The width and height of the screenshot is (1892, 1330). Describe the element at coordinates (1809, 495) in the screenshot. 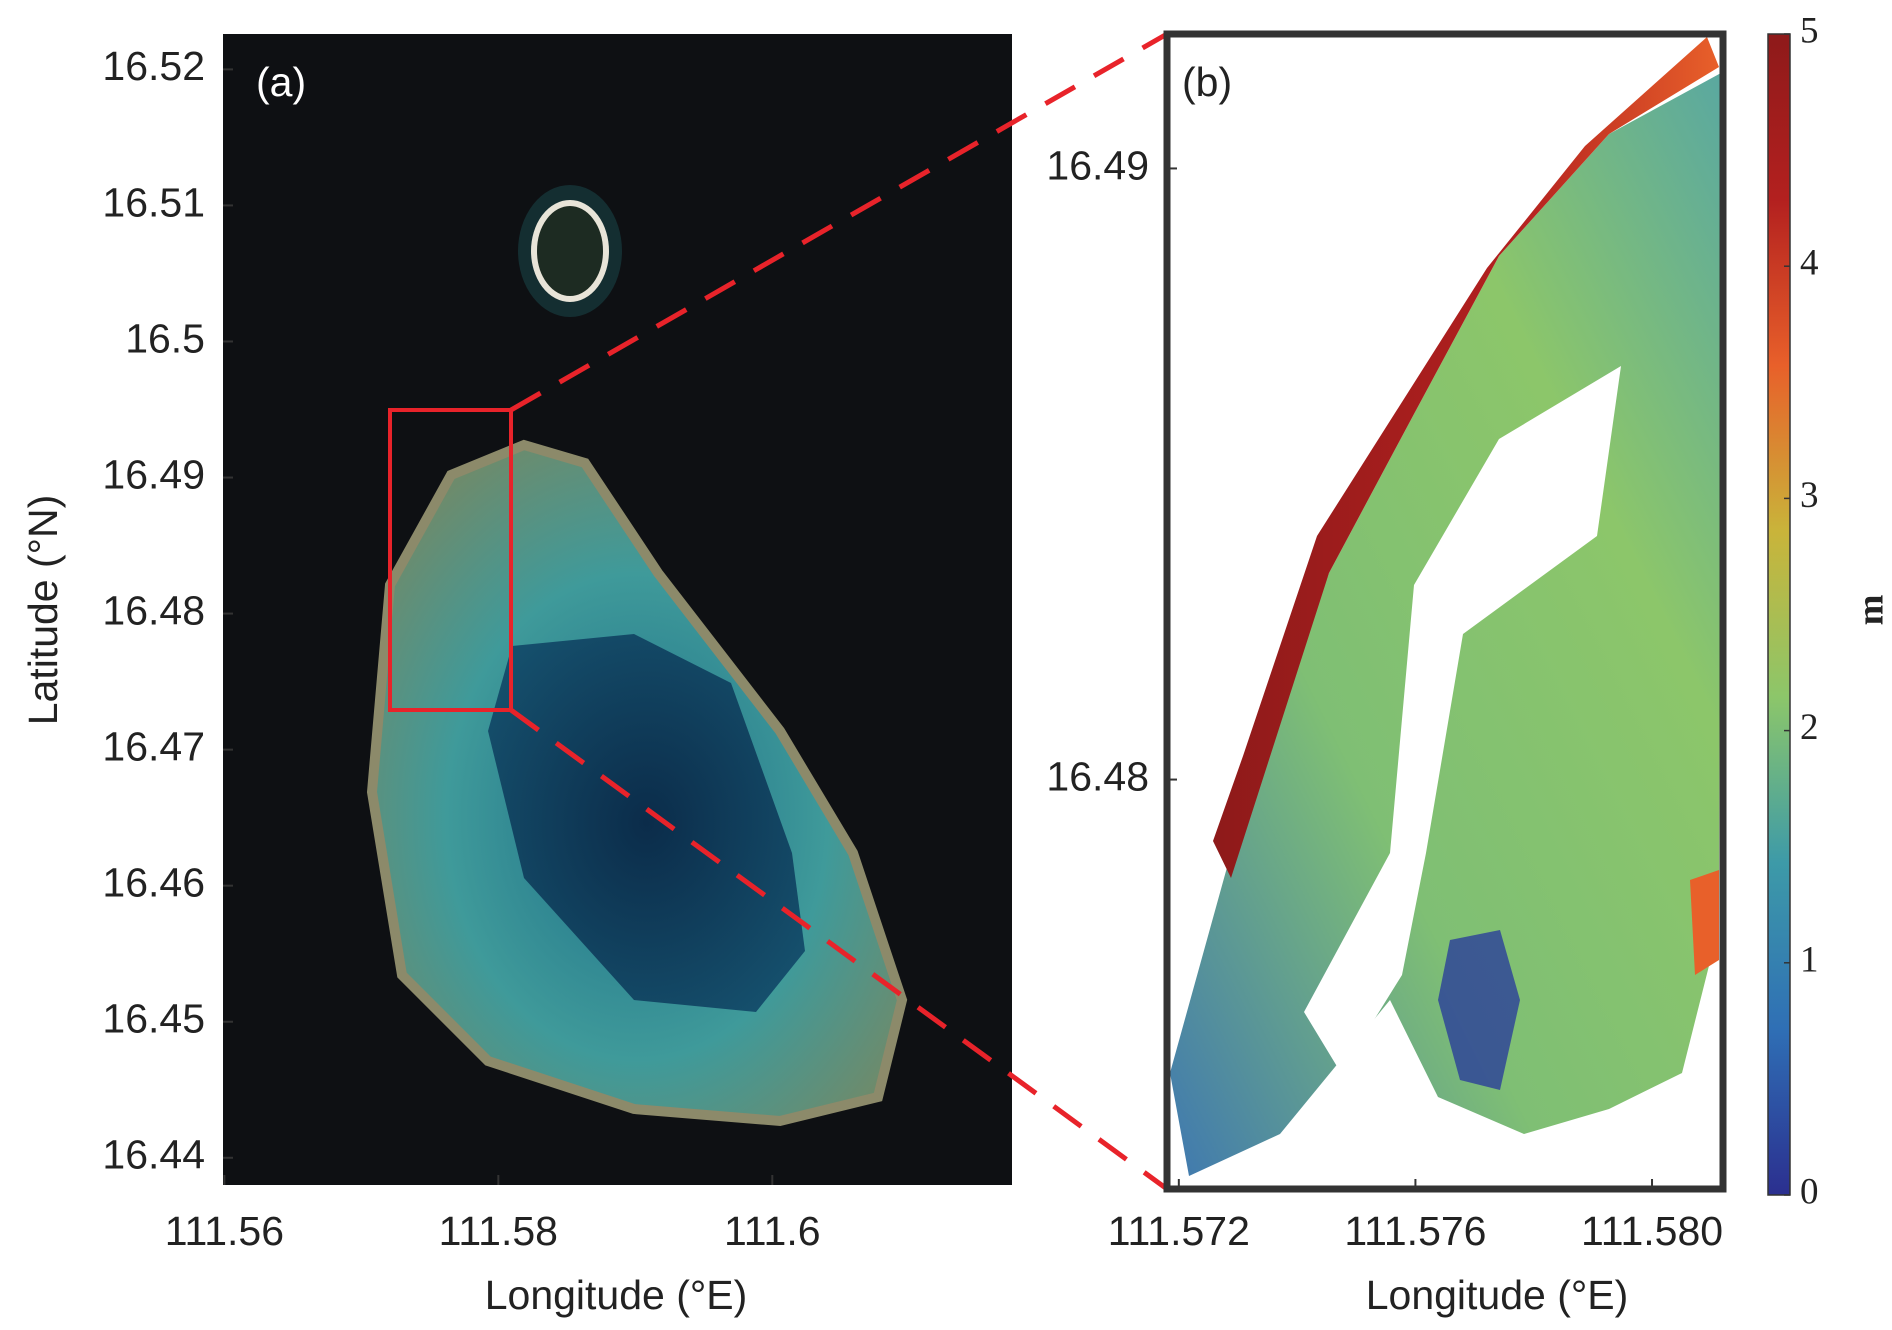

I see `colorbar-tick-label: 3` at that location.